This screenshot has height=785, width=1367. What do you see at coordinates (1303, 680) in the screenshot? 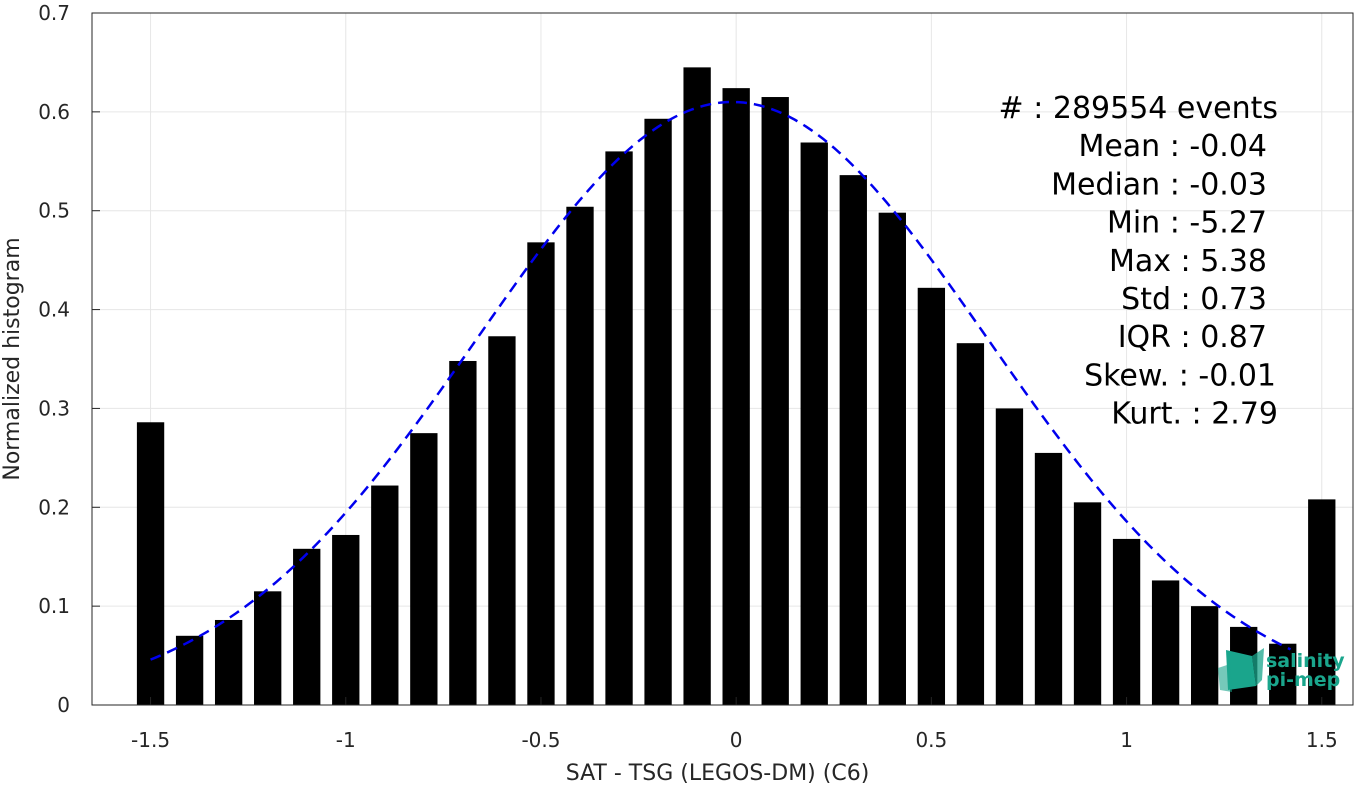
I see `logo-text-pimep: pi-mep` at bounding box center [1303, 680].